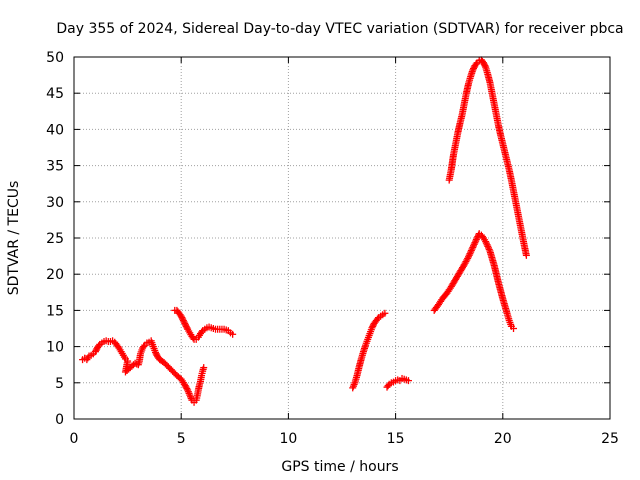 The width and height of the screenshot is (640, 480). I want to click on y-tick-label: 40, so click(55, 130).